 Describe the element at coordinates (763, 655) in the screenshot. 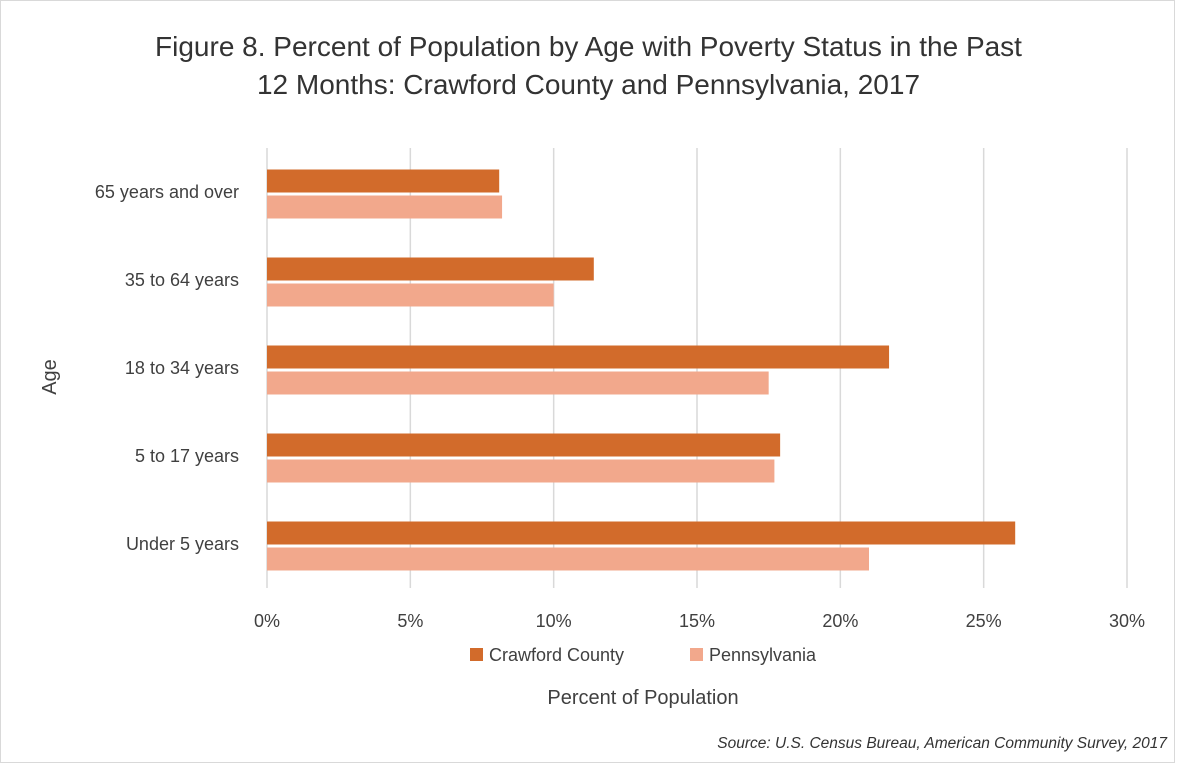

I see `legend-label: Pennsylvania` at that location.